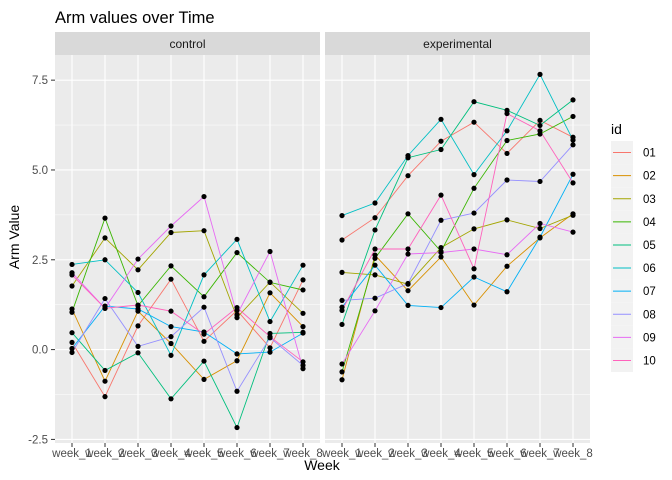 This screenshot has height=480, width=672. What do you see at coordinates (14, 237) in the screenshot?
I see `y-axis-label: Arm Value` at bounding box center [14, 237].